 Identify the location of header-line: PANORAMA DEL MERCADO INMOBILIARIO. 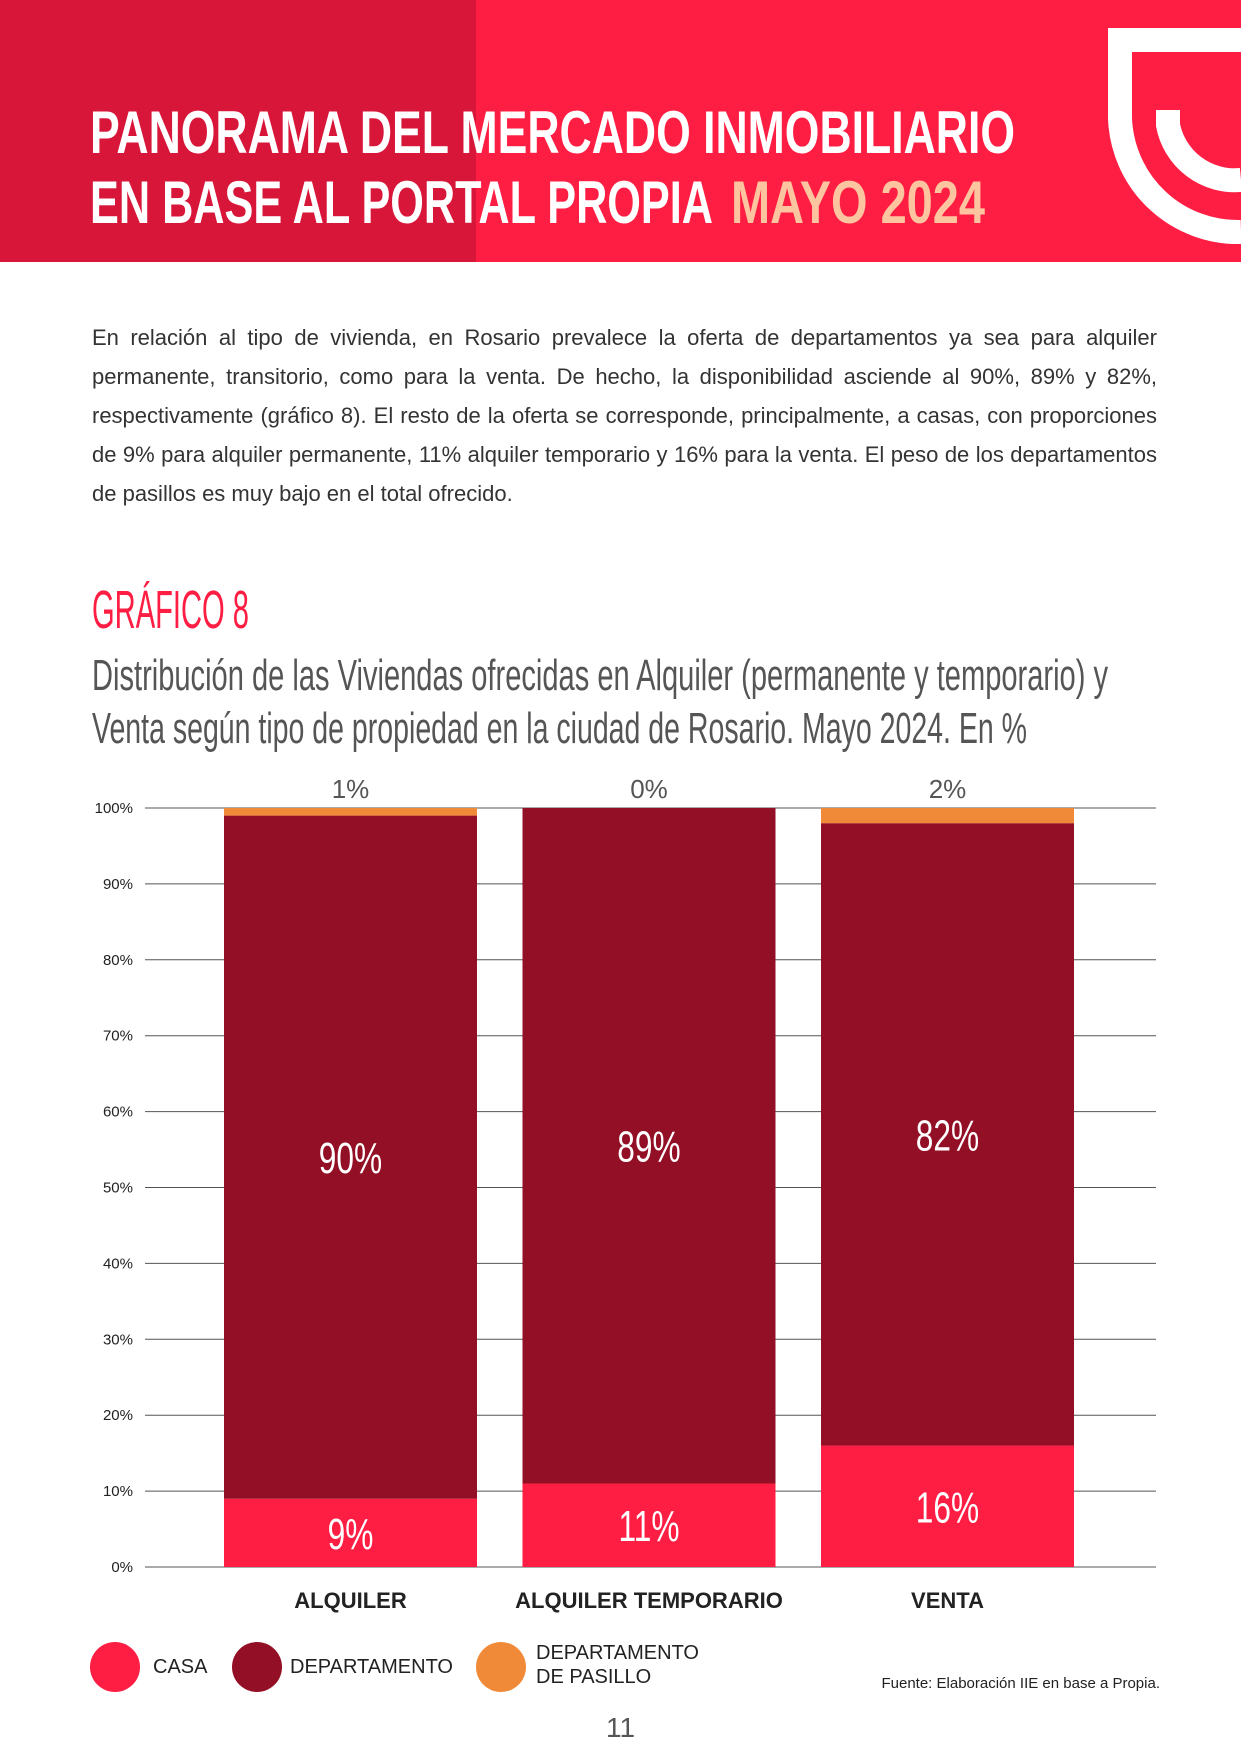
(552, 132).